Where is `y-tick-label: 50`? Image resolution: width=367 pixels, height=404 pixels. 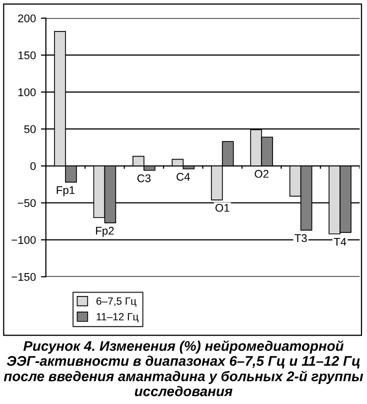
y-tick-label: 50 is located at coordinates (30, 129).